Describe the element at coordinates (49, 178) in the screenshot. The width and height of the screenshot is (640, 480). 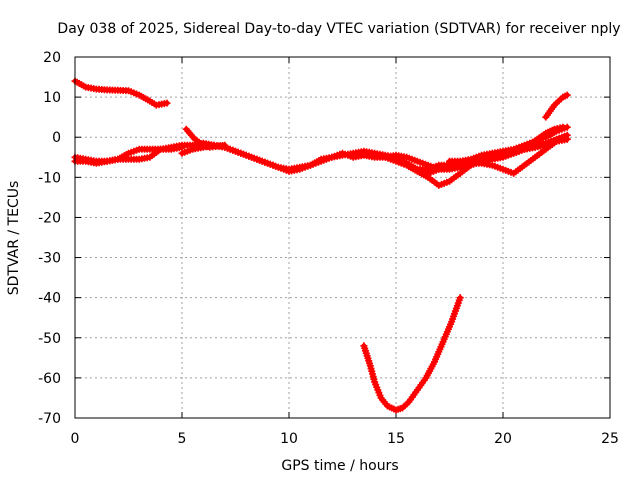
I see `y-tick-label: -10` at that location.